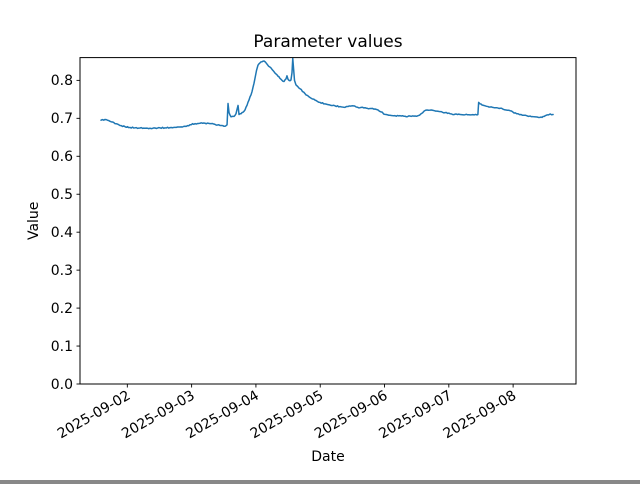 This screenshot has width=640, height=484. Describe the element at coordinates (327, 93) in the screenshot. I see `series-line` at that location.